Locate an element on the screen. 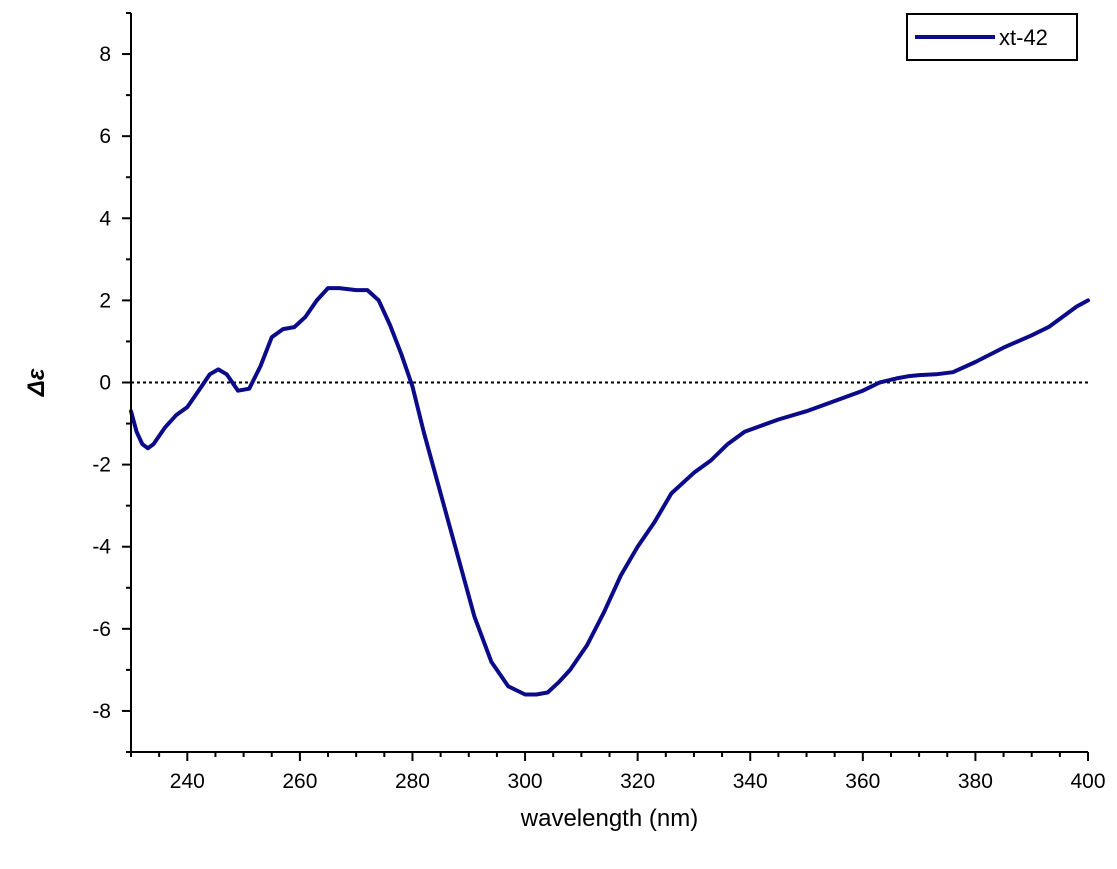 The height and width of the screenshot is (869, 1117). y-tick-label: 2 is located at coordinates (105, 300).